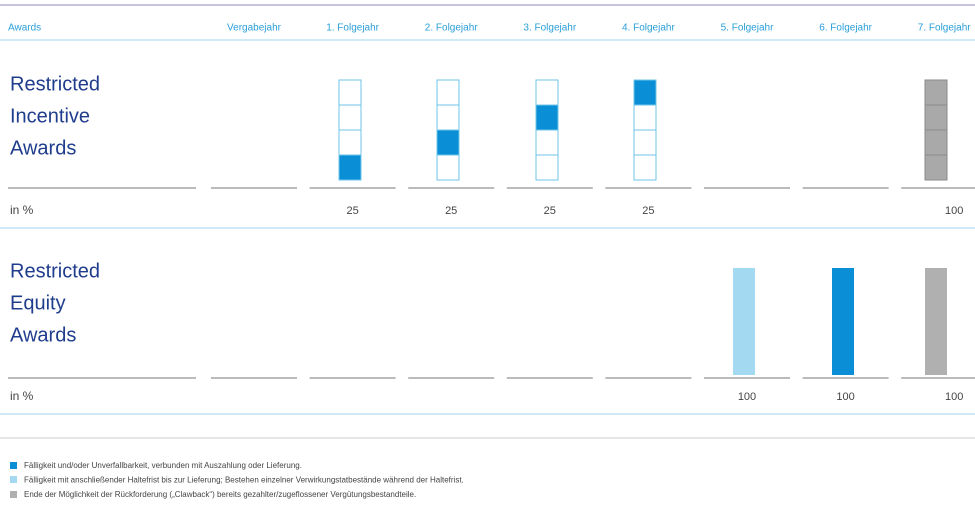 Image resolution: width=975 pixels, height=510 pixels. What do you see at coordinates (845, 28) in the screenshot?
I see `column-header: 6. Folgejahr` at bounding box center [845, 28].